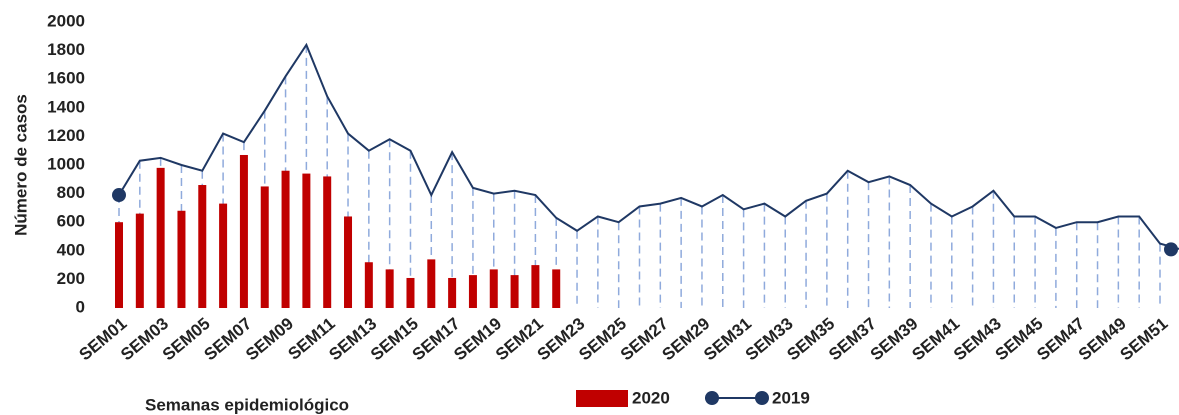 The image size is (1179, 415). I want to click on y-tick-label: 200, so click(71, 278).